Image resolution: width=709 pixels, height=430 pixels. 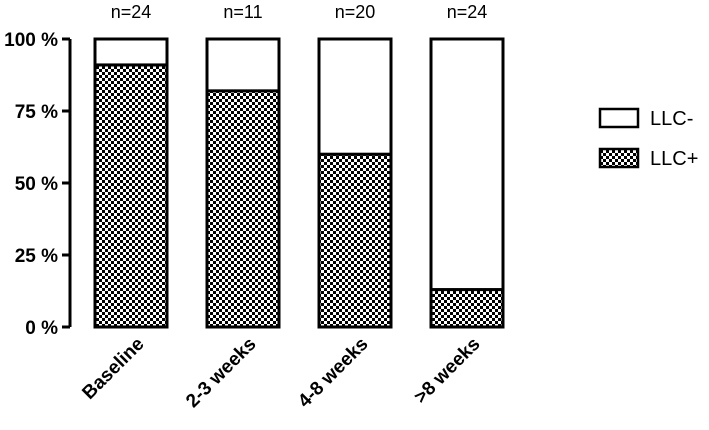 I want to click on x-tick-label: Baseline, so click(x=113, y=369).